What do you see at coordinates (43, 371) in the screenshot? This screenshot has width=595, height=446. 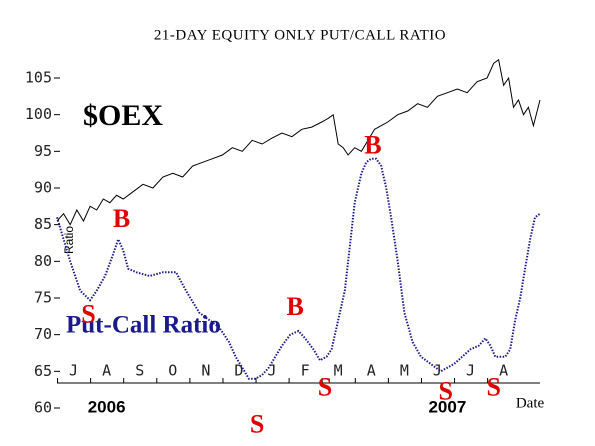 I see `y-tick-label: 65` at bounding box center [43, 371].